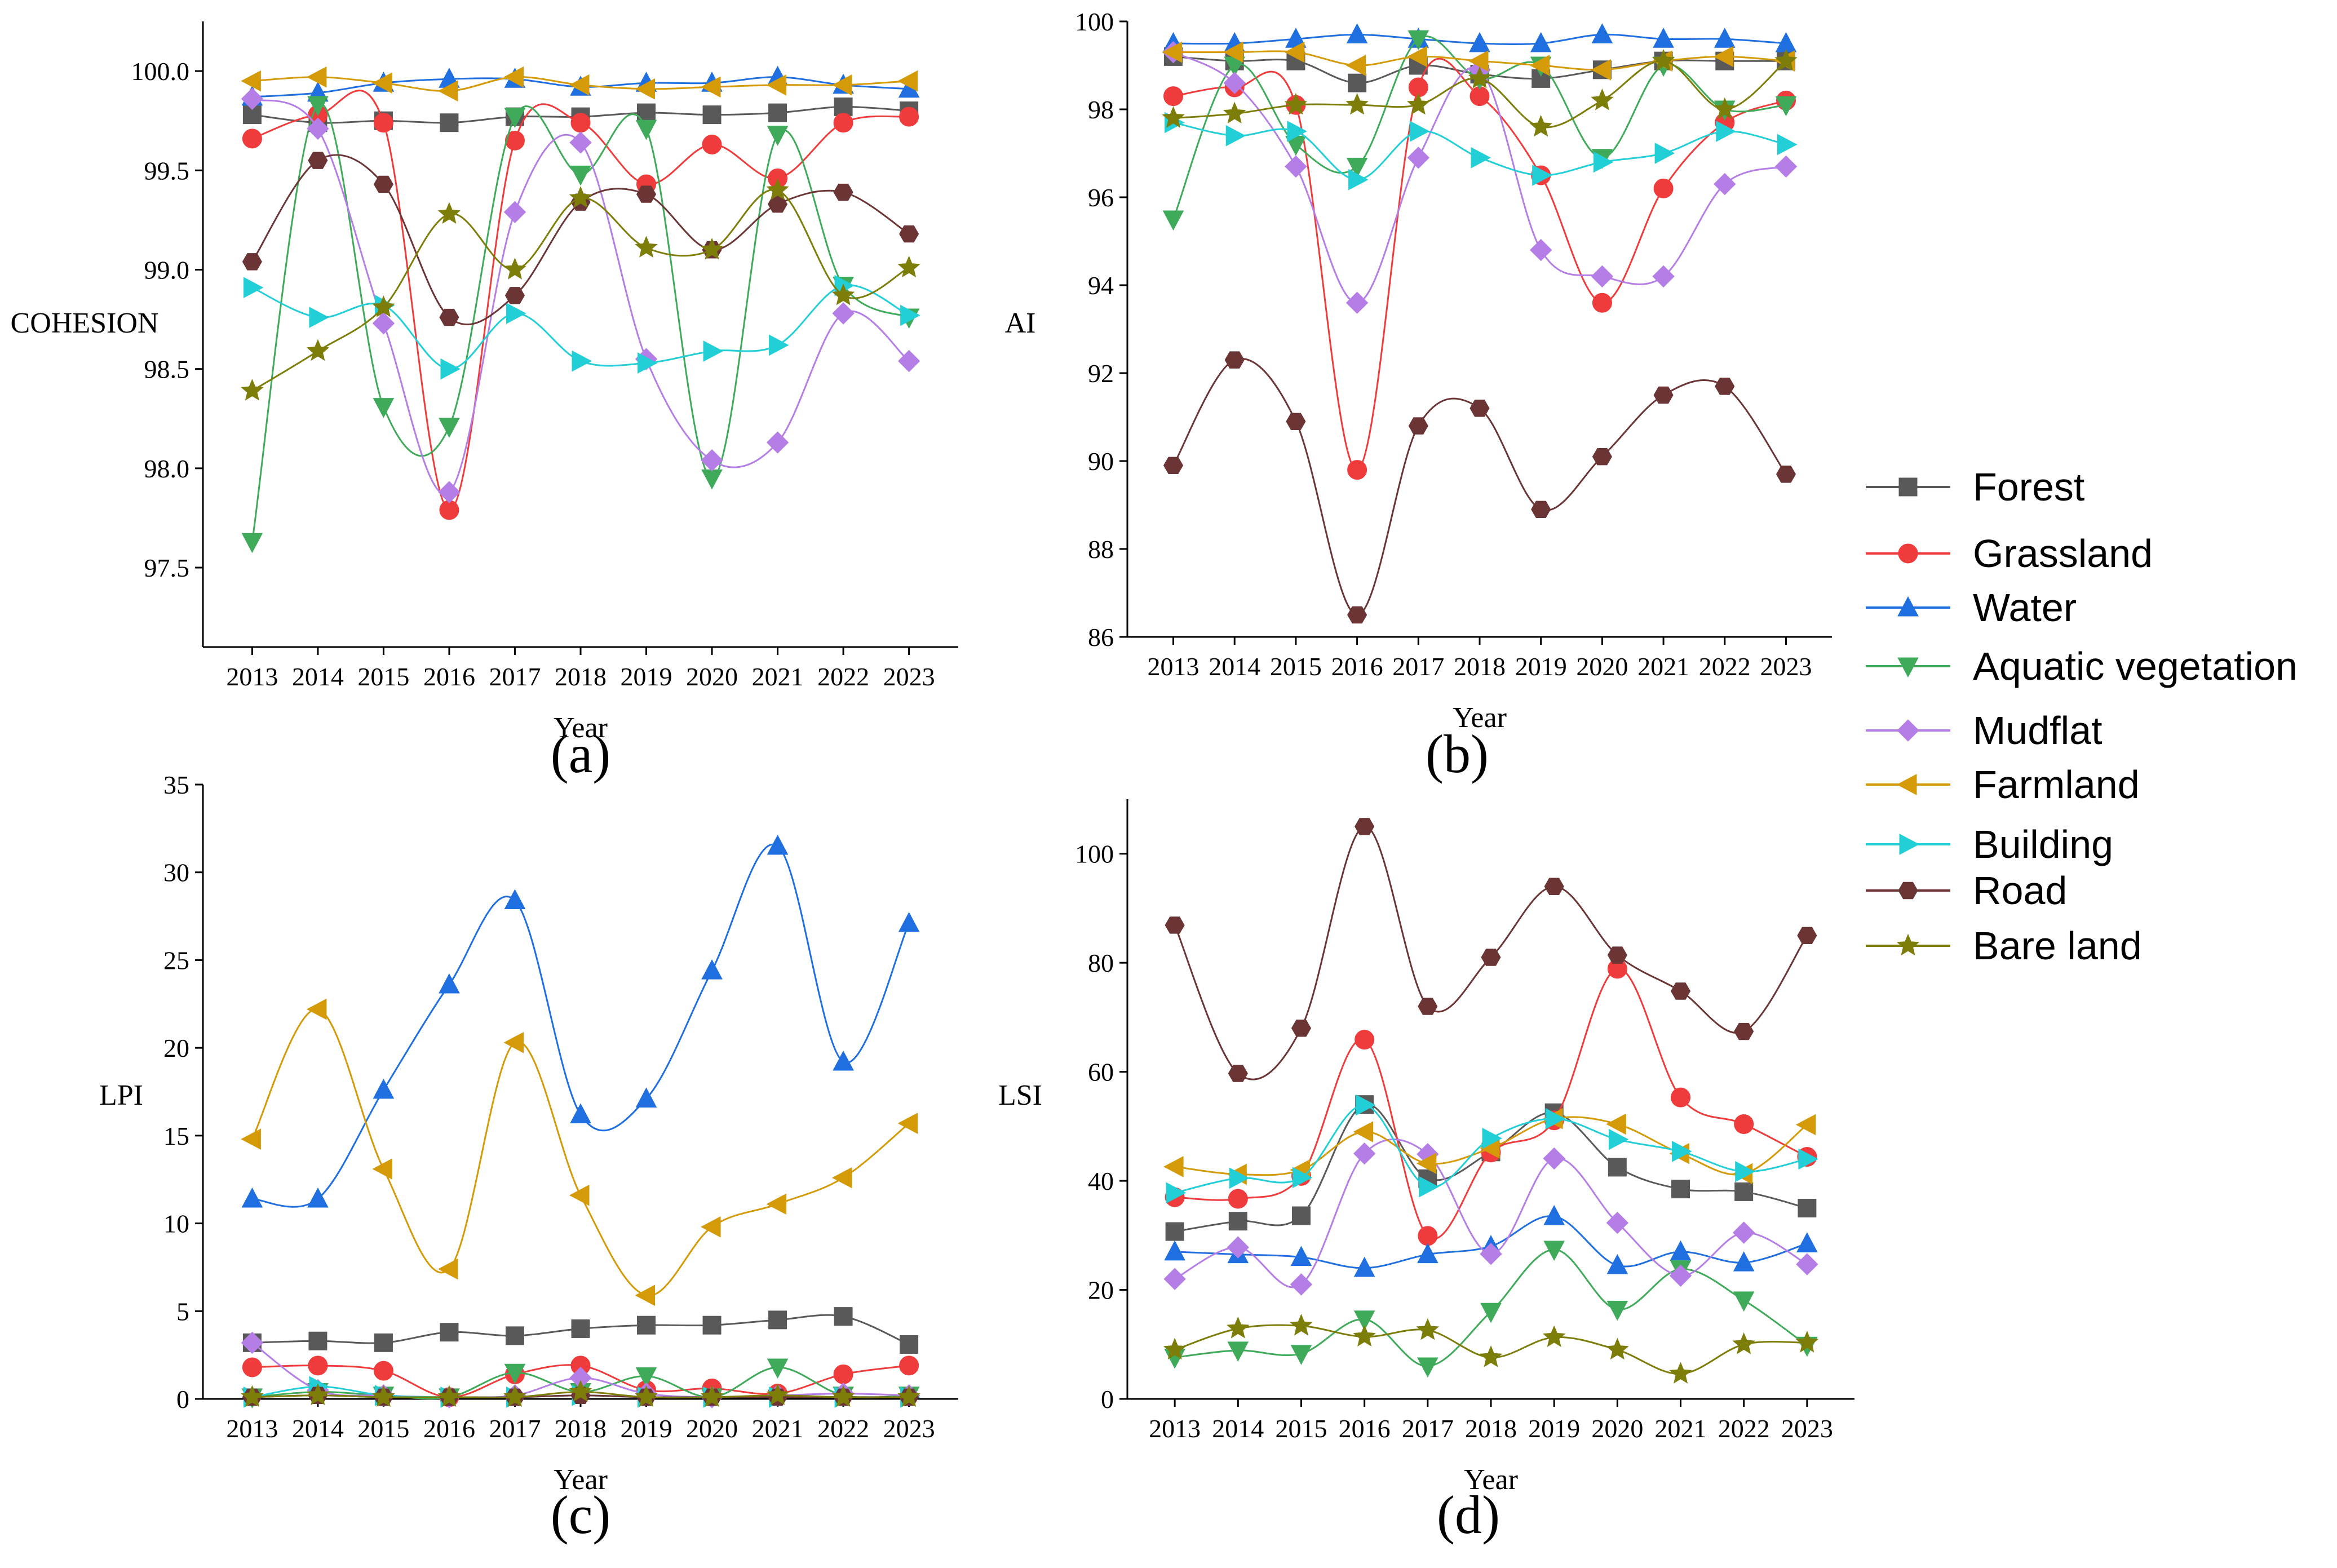 This screenshot has width=2337, height=1568. I want to click on data-point-water-2013, so click(1174, 1250).